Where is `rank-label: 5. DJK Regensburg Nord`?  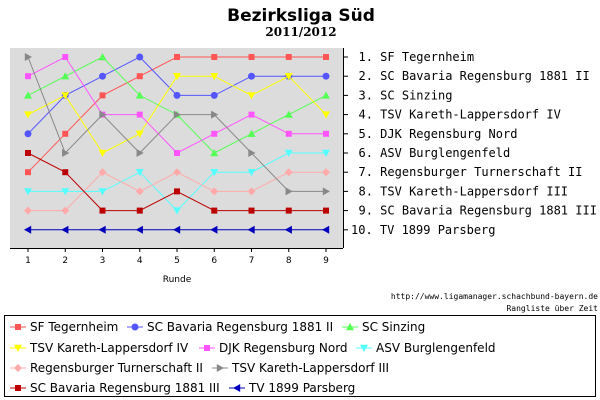 rank-label: 5. DJK Regensburg Nord is located at coordinates (438, 134).